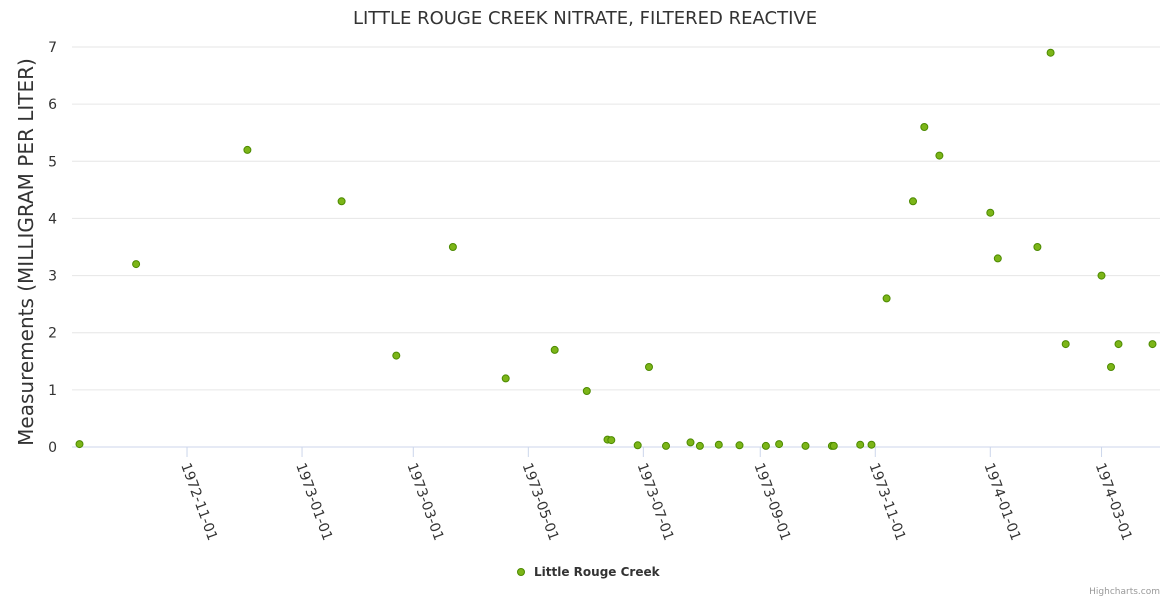  I want to click on x-tick-label: 1973-07-01, so click(655, 502).